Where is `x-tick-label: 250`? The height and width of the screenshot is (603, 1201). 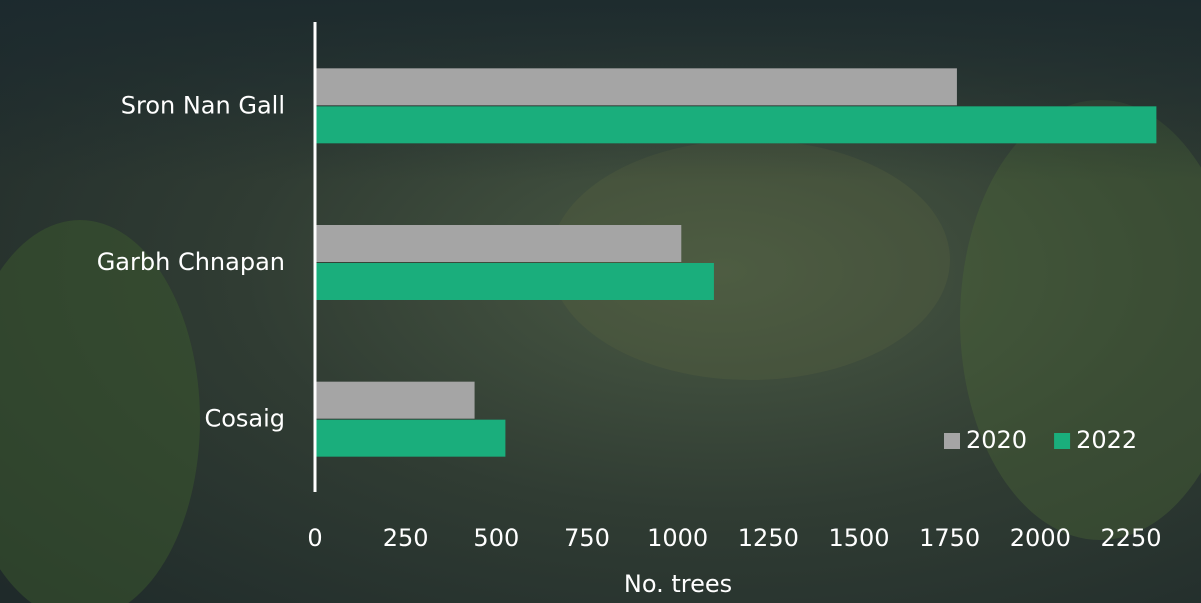 x-tick-label: 250 is located at coordinates (406, 538).